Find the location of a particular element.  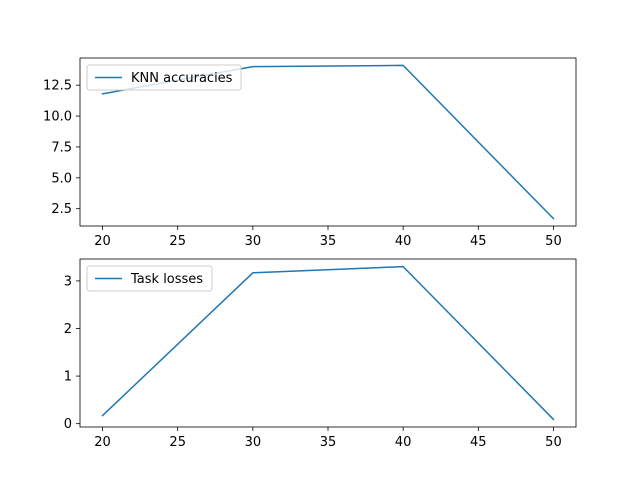

y-tick-label: 3 is located at coordinates (68, 281).